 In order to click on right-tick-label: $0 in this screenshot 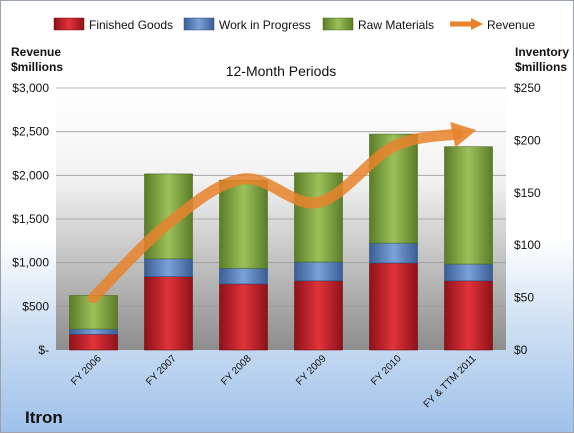, I will do `click(521, 350)`.